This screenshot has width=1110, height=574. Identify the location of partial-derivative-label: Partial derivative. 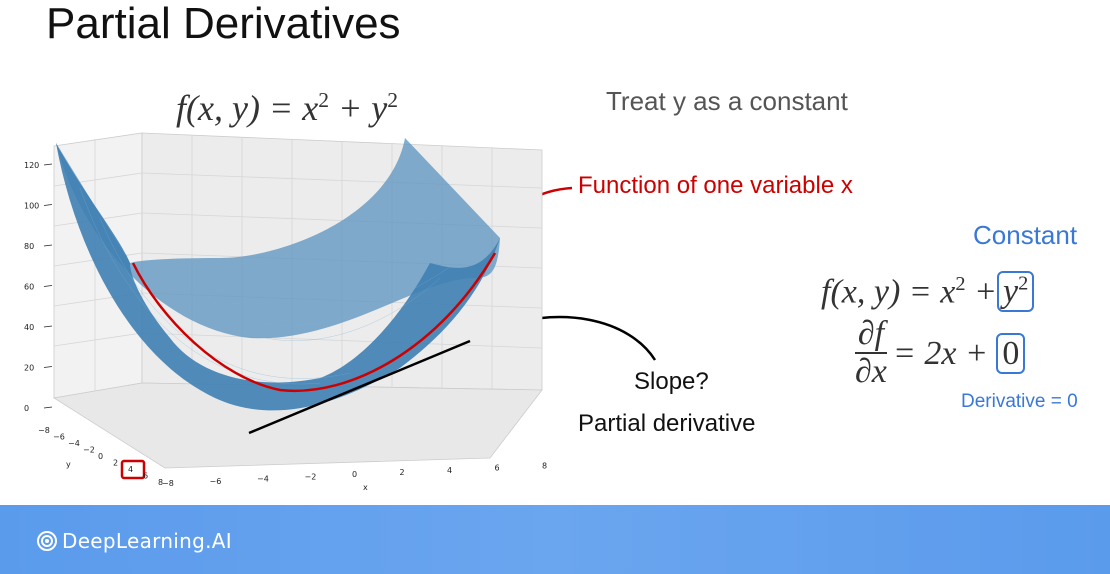
(667, 423).